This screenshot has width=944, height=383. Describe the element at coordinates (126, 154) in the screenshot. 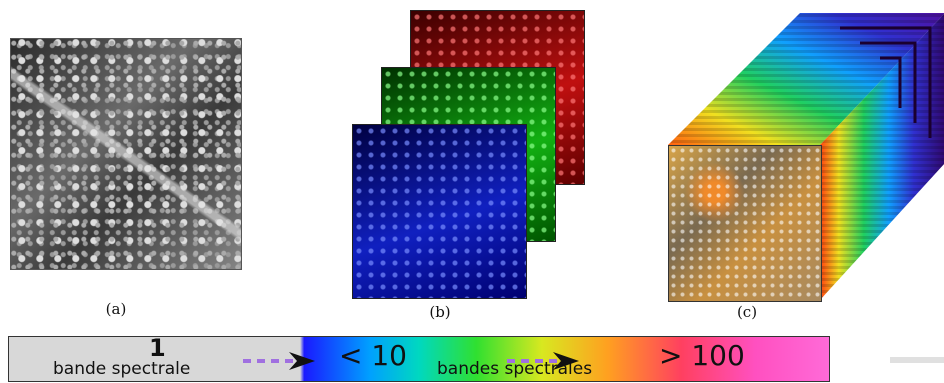

I see `grayscale-image` at that location.